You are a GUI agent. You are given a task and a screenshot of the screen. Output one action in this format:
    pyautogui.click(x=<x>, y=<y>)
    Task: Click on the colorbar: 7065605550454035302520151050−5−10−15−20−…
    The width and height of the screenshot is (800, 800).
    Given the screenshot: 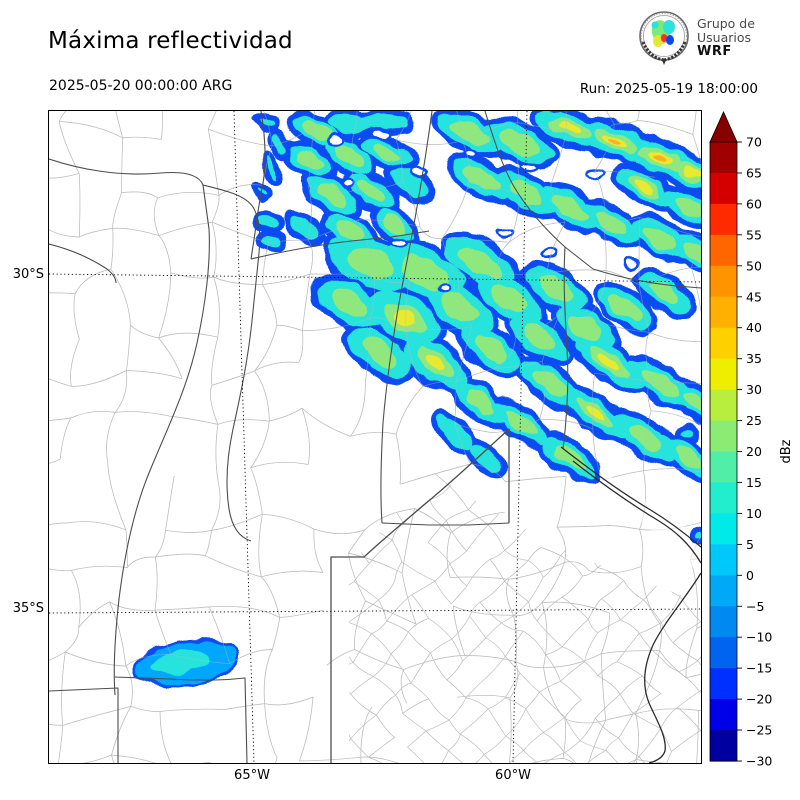 What is the action you would take?
    pyautogui.click(x=751, y=440)
    